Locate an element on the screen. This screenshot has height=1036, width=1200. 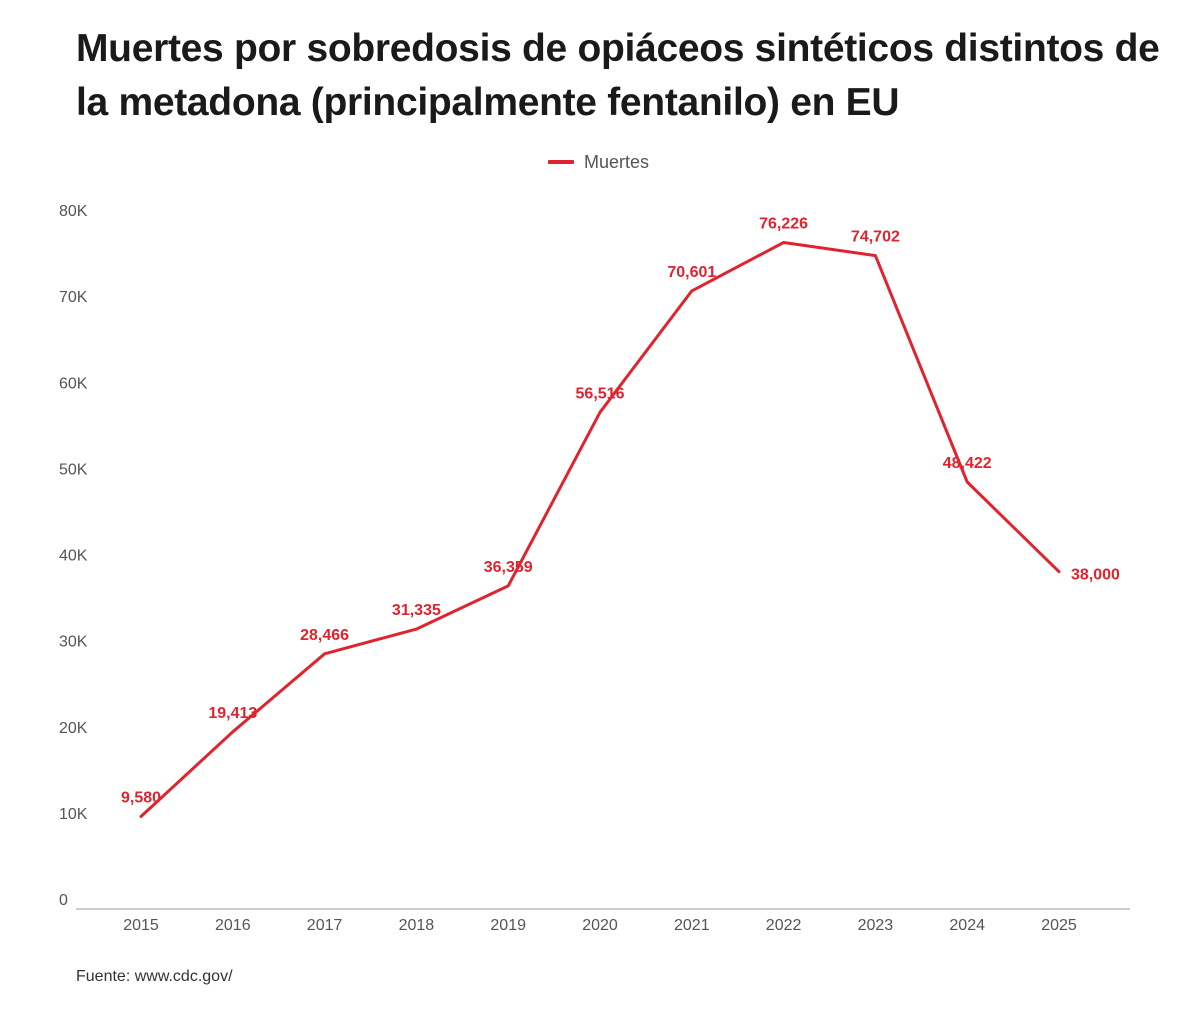
y-tick-label: 40K is located at coordinates (73, 556).